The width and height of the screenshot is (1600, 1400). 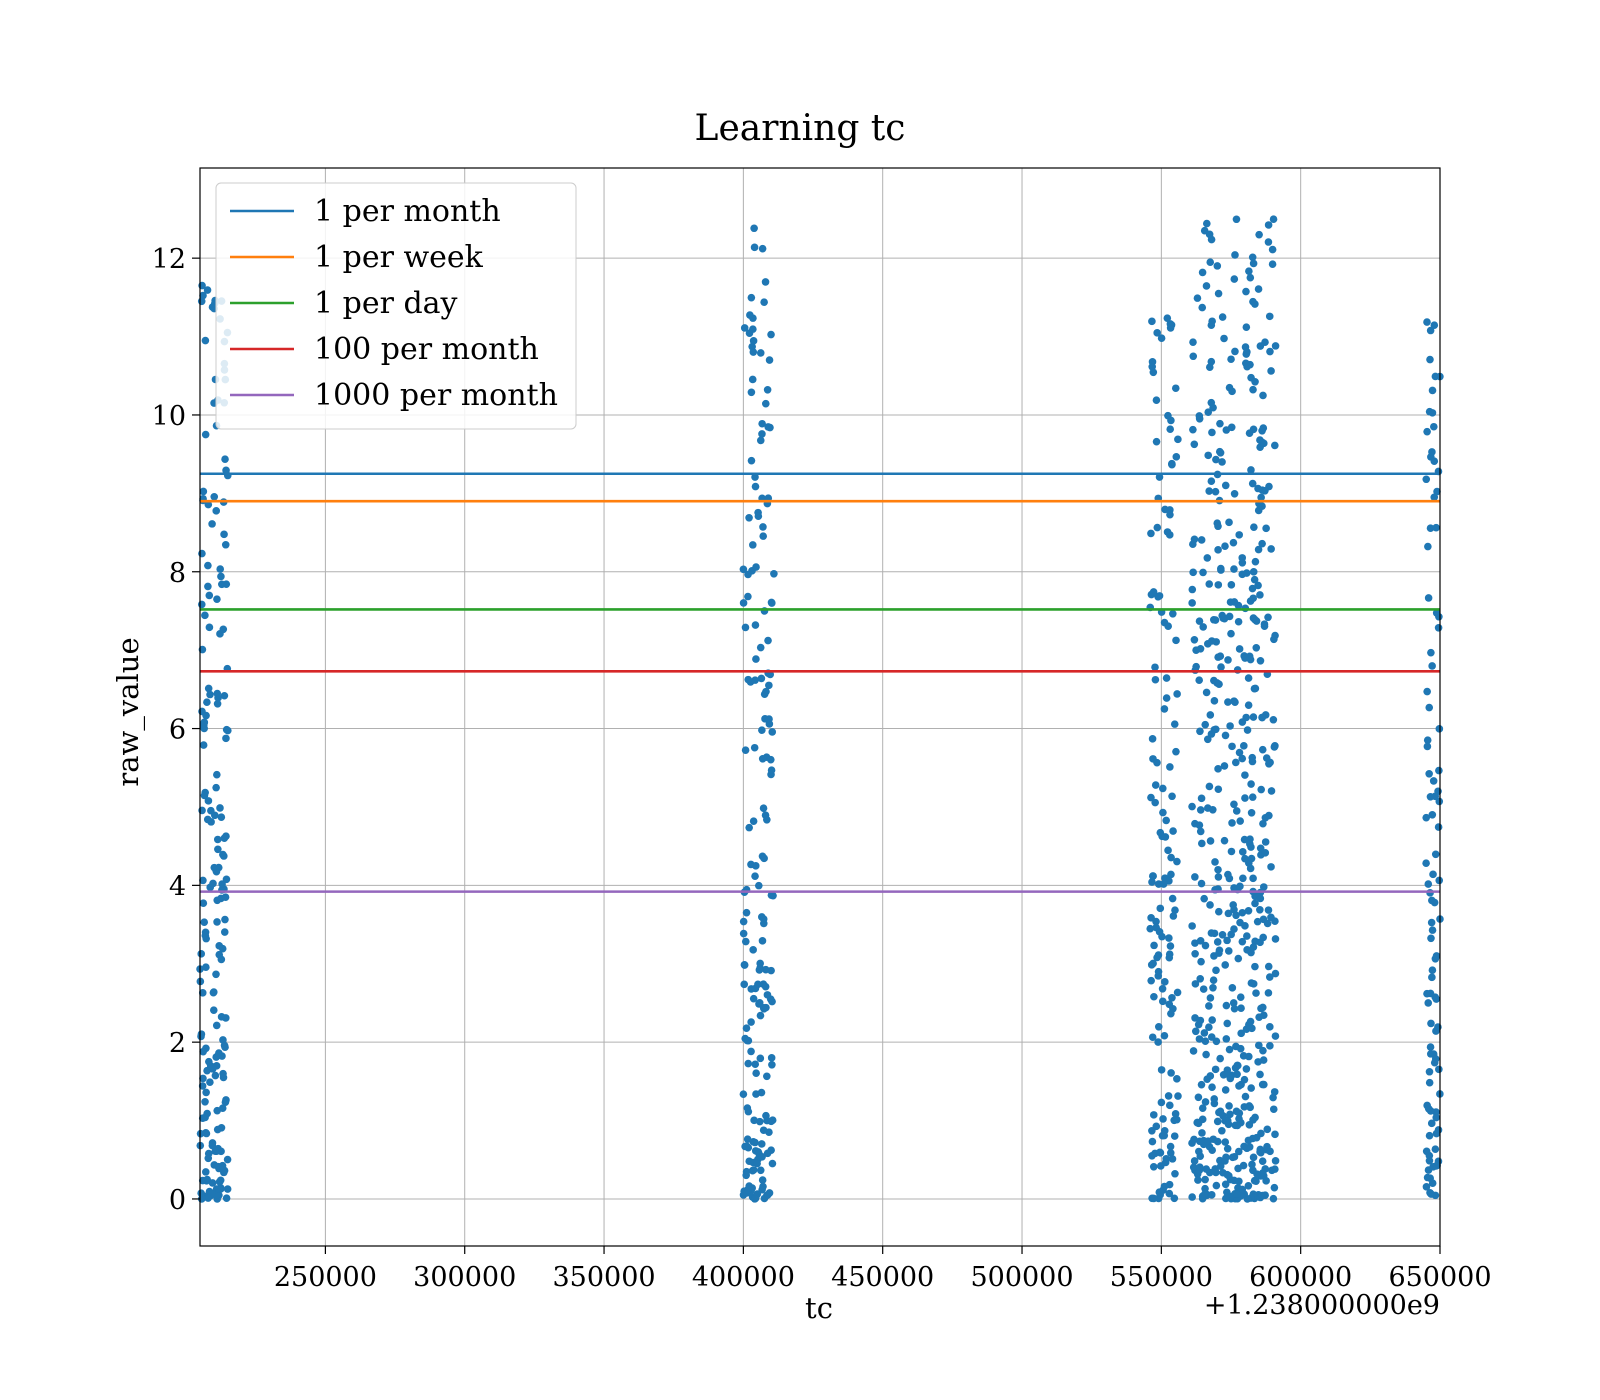 What do you see at coordinates (177, 1043) in the screenshot?
I see `y-tick-label: 2` at bounding box center [177, 1043].